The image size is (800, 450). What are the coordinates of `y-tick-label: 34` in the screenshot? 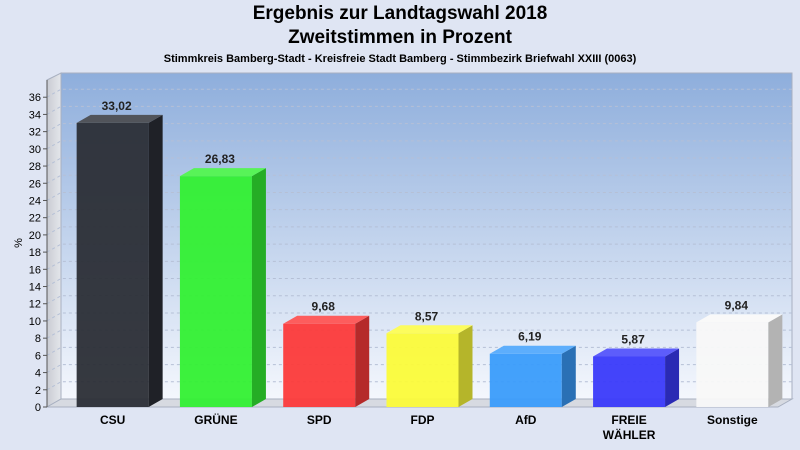 It's located at (35, 115).